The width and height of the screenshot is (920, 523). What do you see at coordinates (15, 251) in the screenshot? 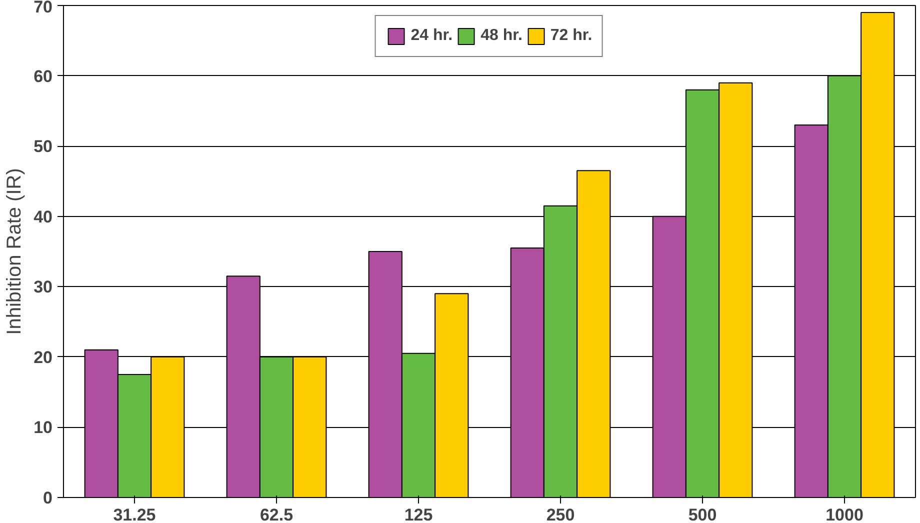
I see `y-axis-title: Inhibition Rate (IR)` at bounding box center [15, 251].